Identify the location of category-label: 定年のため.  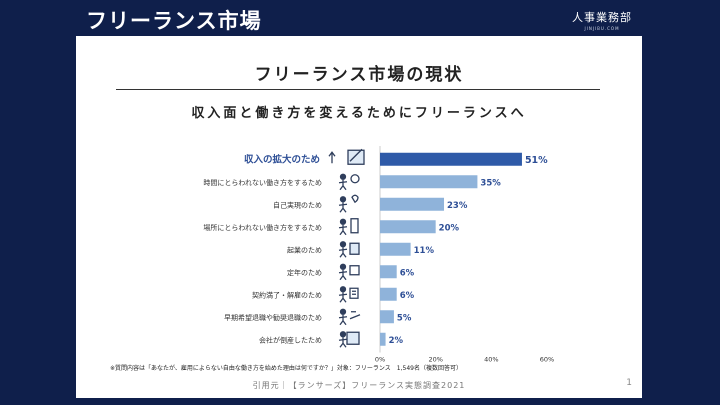
(304, 272).